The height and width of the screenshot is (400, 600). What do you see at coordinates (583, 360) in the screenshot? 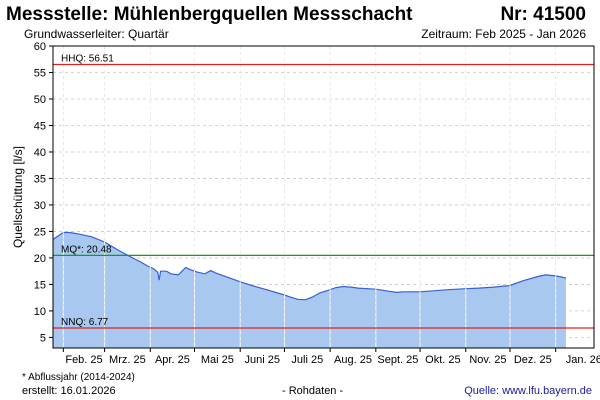
I see `x-tick-label: Jan. 26` at bounding box center [583, 360].